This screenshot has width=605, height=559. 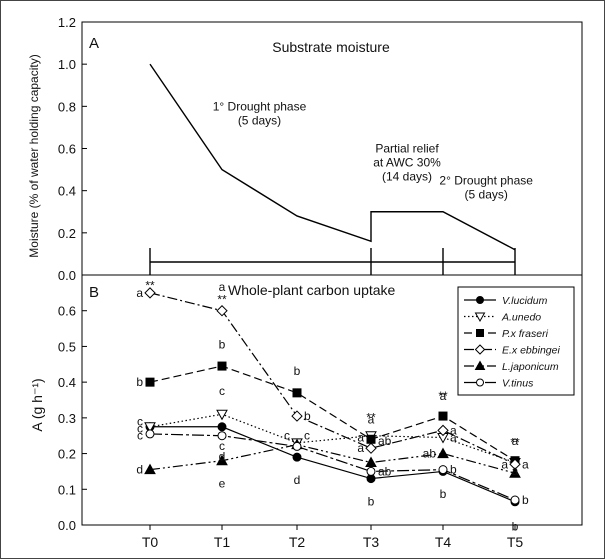 What do you see at coordinates (67, 233) in the screenshot?
I see `y-tick-label: 0.2` at bounding box center [67, 233].